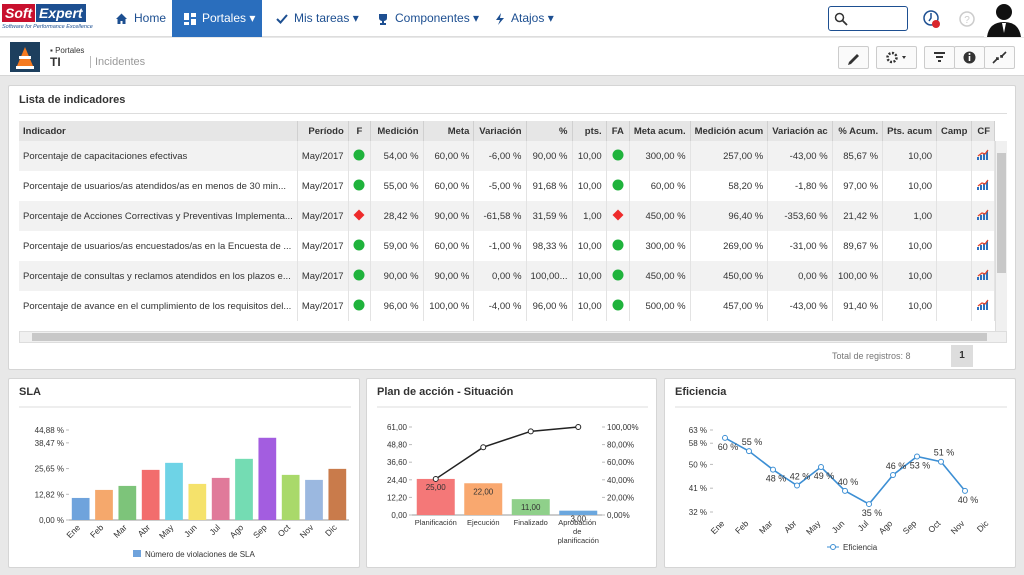 The height and width of the screenshot is (575, 1024). I want to click on y-tick-label: 50 %, so click(698, 464).